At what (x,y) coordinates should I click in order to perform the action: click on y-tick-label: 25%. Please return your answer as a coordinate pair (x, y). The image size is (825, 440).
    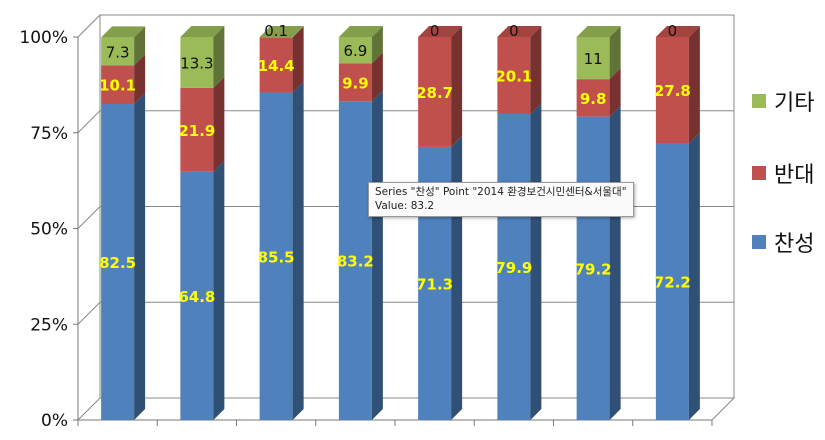
    Looking at the image, I should click on (49, 325).